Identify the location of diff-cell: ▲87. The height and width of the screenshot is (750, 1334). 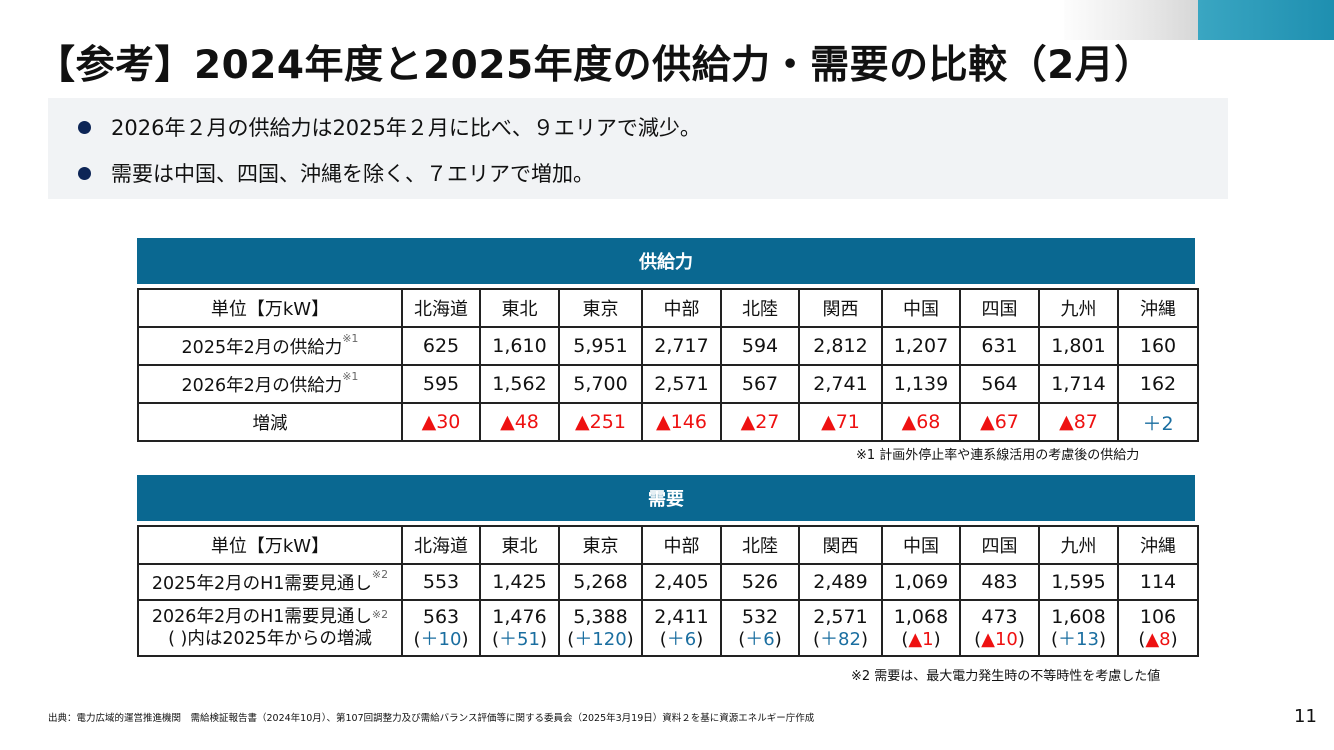
(1078, 422).